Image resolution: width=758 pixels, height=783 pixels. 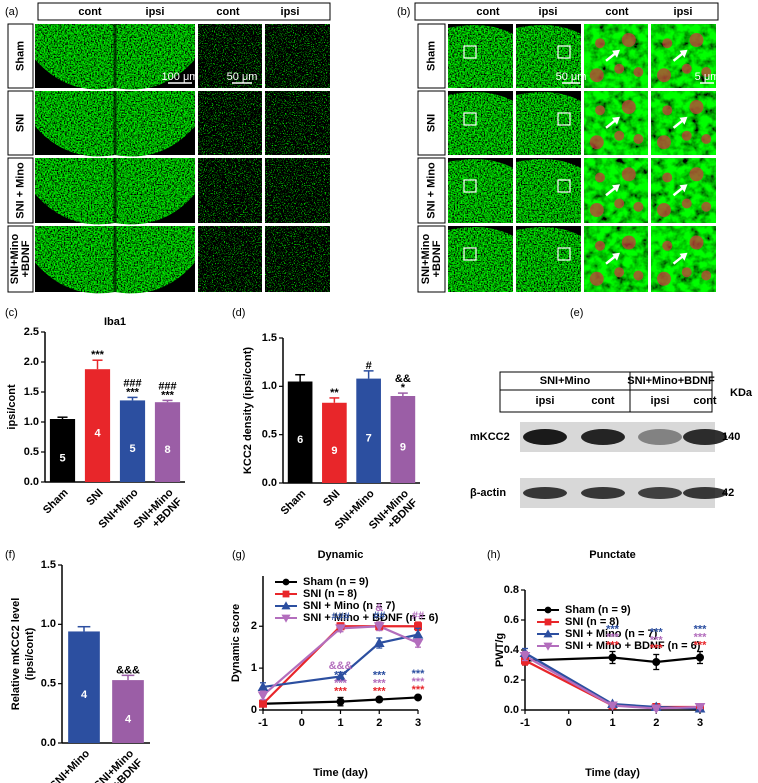 What do you see at coordinates (426, 259) in the screenshot?
I see `row-label: SNI+Mino` at bounding box center [426, 259].